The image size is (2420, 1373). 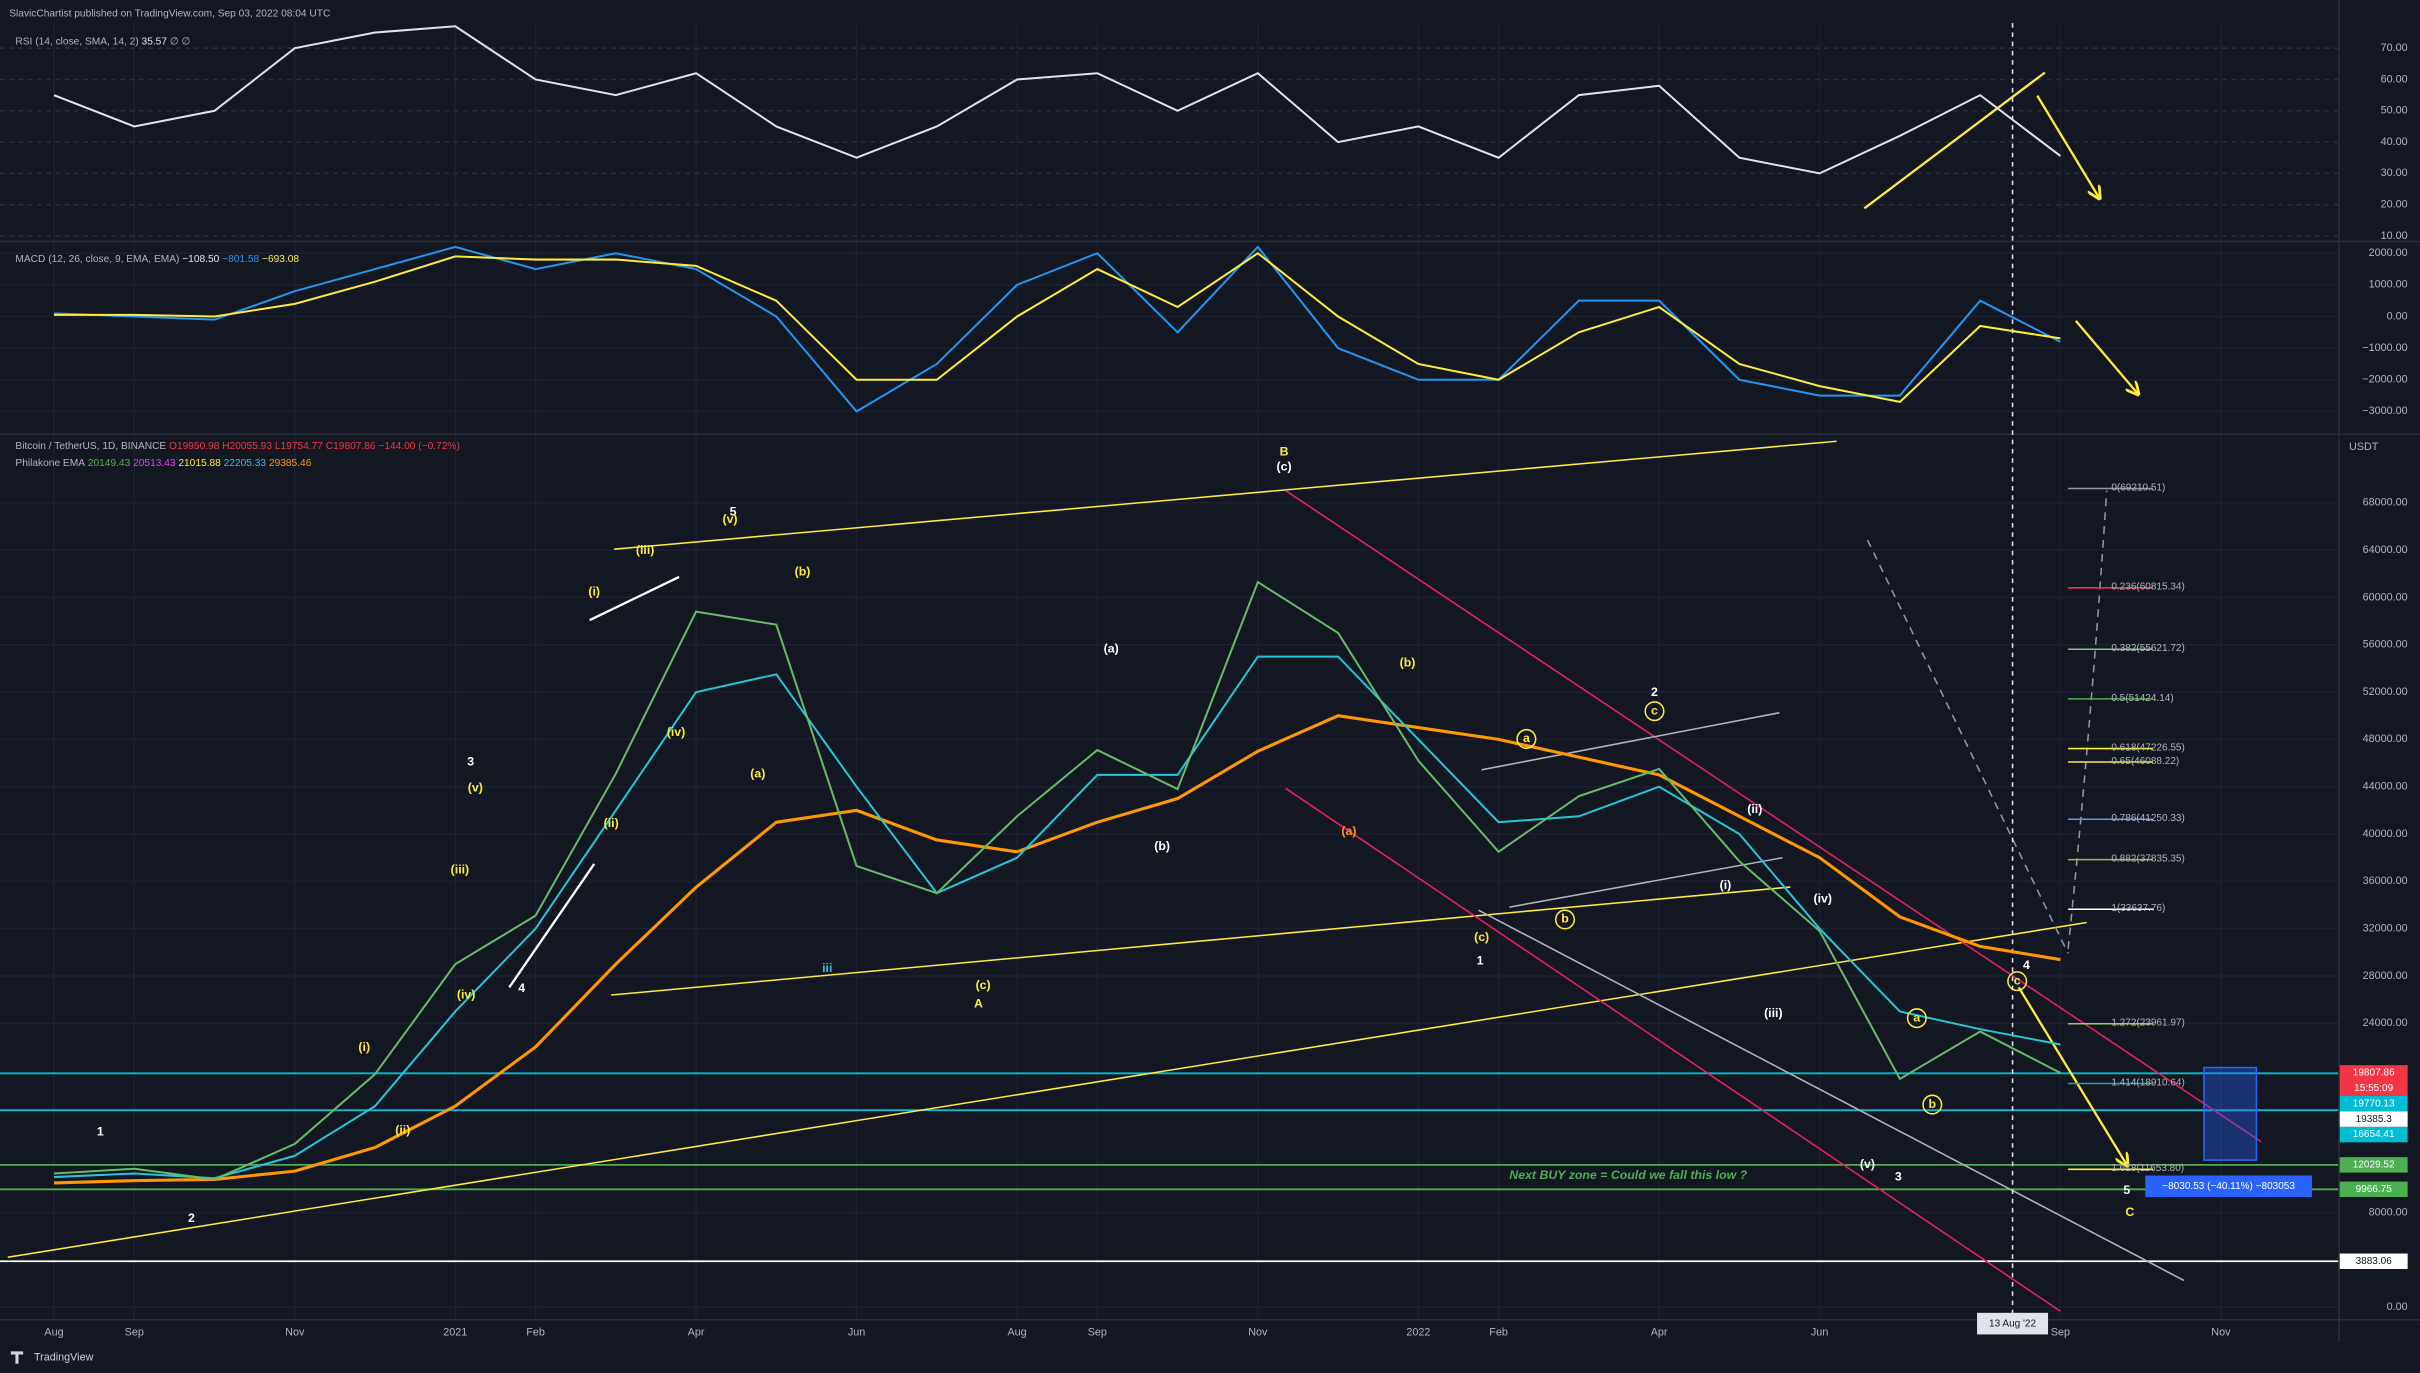 I want to click on y-tick-label: 24000.00, so click(x=2385, y=1023).